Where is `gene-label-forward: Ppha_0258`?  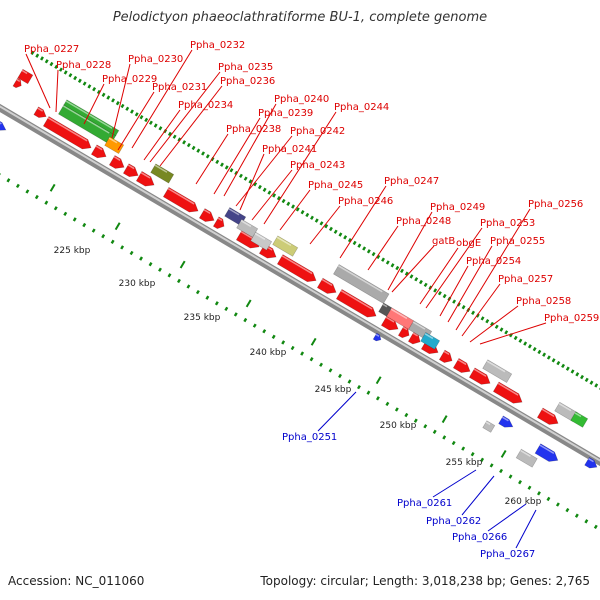 gene-label-forward: Ppha_0258 is located at coordinates (543, 301).